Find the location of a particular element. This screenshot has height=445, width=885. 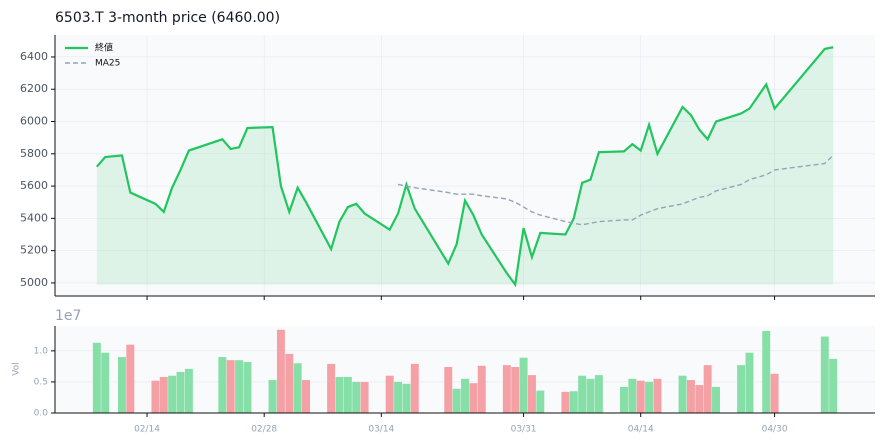

y-tick-label: 6400 is located at coordinates (34, 56).